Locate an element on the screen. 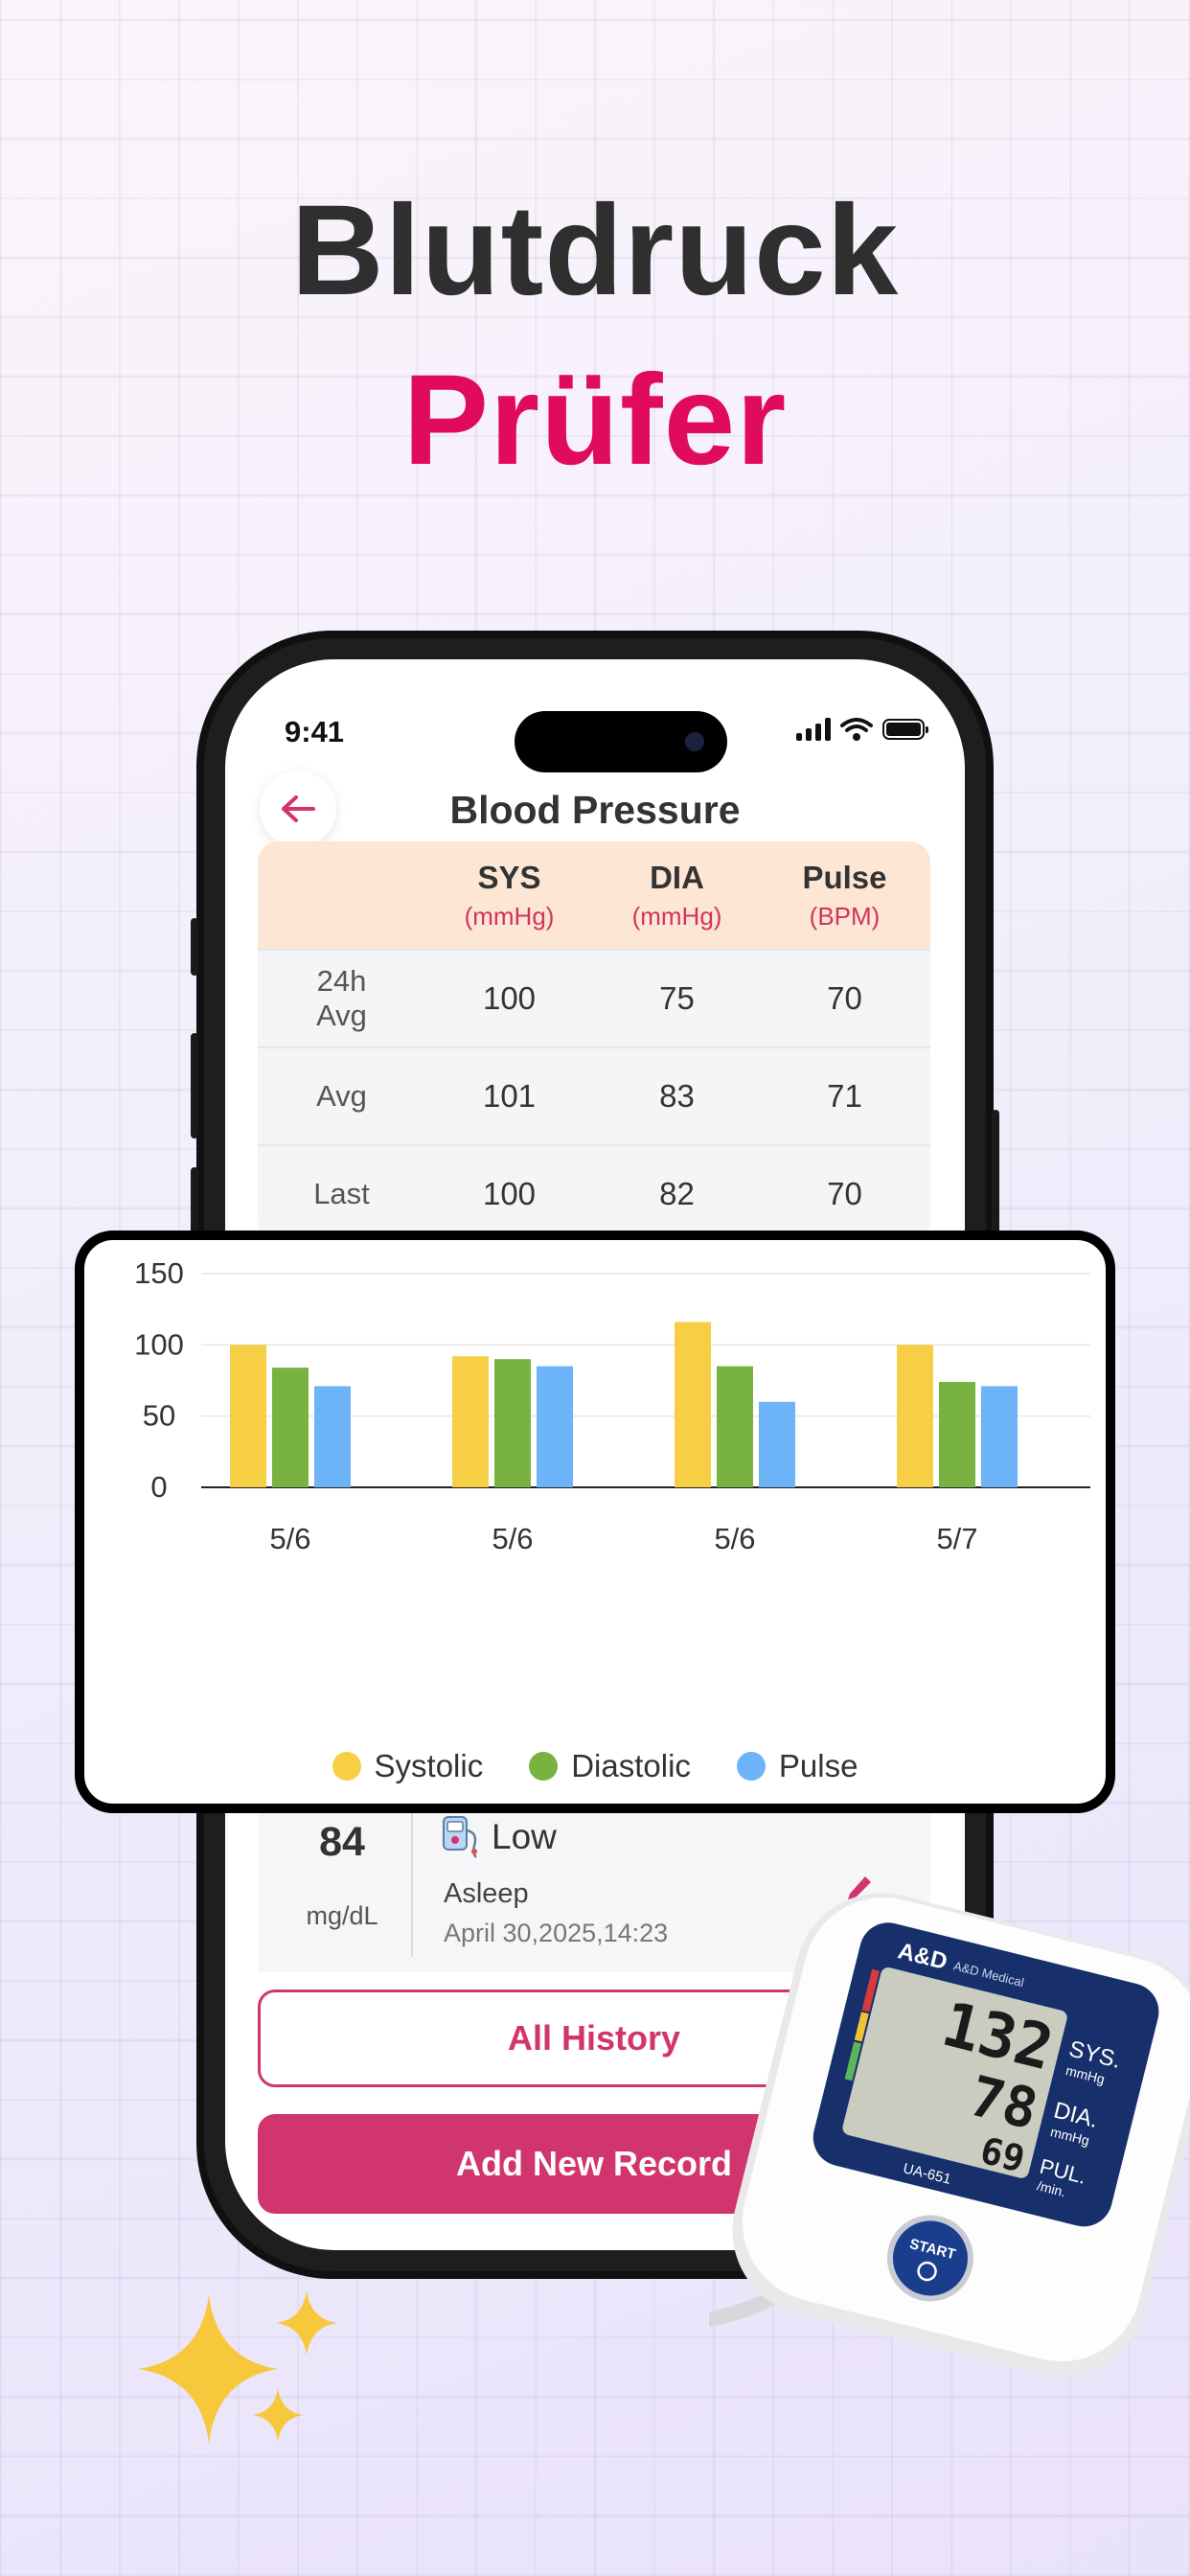 The image size is (1190, 2576). page-title: Blood Pressure is located at coordinates (595, 810).